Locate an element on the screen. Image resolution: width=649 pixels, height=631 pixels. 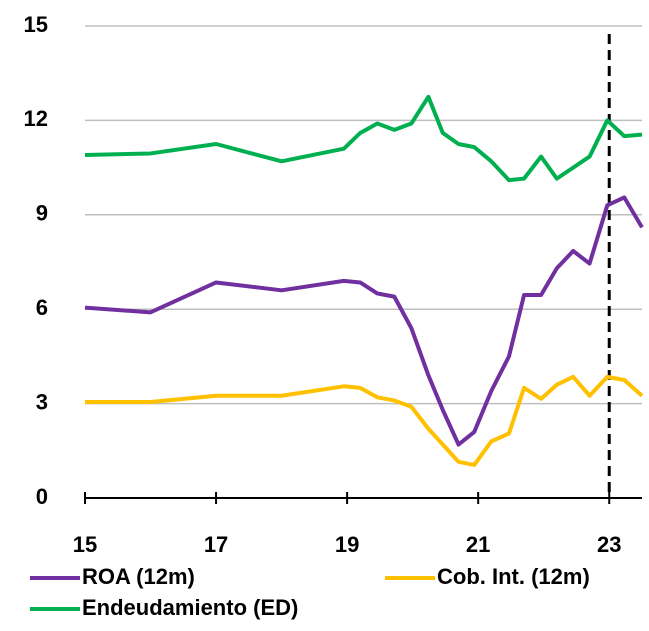
x-tick-label: 15 is located at coordinates (85, 544).